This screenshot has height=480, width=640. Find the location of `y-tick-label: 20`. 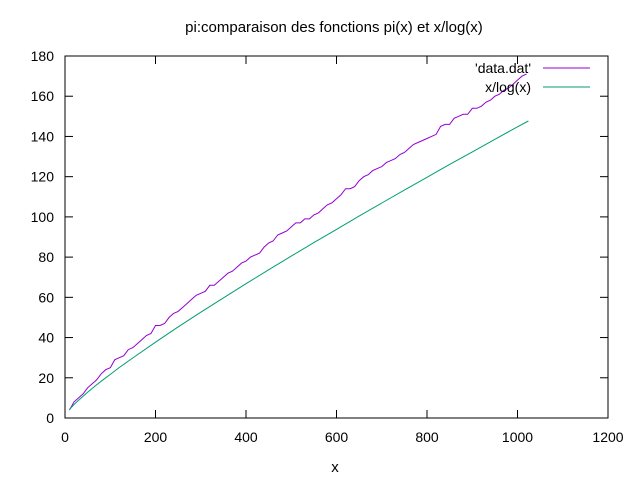

y-tick-label: 20 is located at coordinates (46, 378).